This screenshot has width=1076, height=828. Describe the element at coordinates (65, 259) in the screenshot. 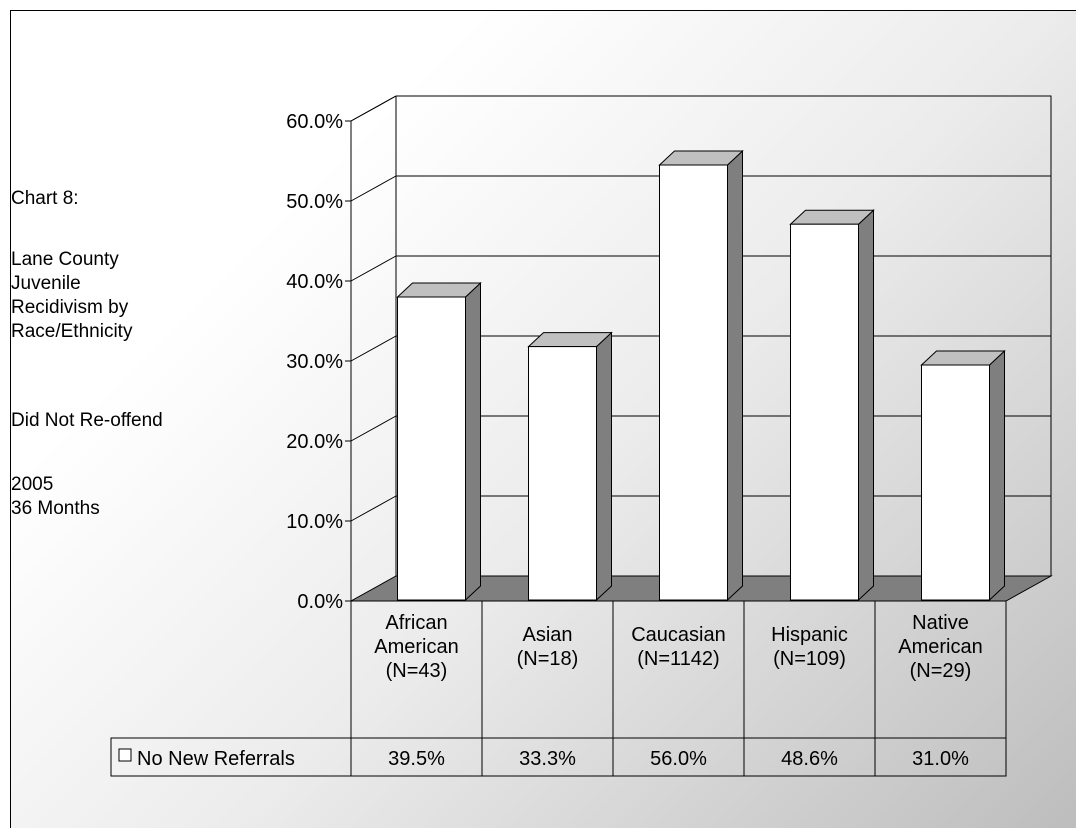

I see `chart-title-line-1: Lane County` at that location.